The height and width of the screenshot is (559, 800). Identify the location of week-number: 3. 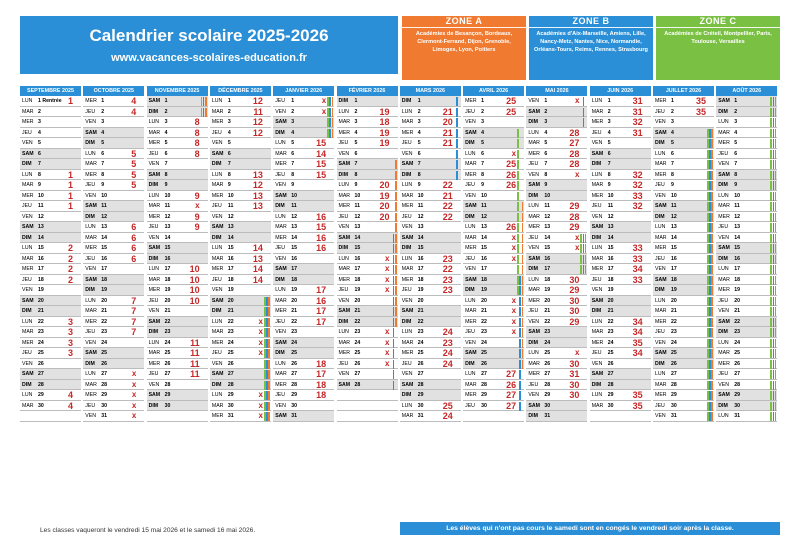
(70, 342).